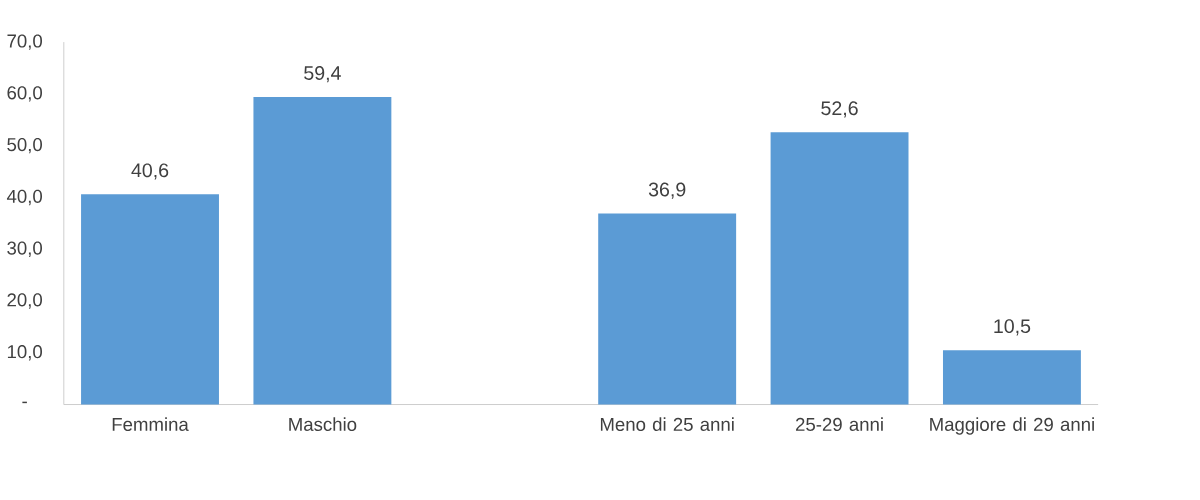  What do you see at coordinates (1012, 426) in the screenshot?
I see `x-tick-label: Maggiore di 29 anni` at bounding box center [1012, 426].